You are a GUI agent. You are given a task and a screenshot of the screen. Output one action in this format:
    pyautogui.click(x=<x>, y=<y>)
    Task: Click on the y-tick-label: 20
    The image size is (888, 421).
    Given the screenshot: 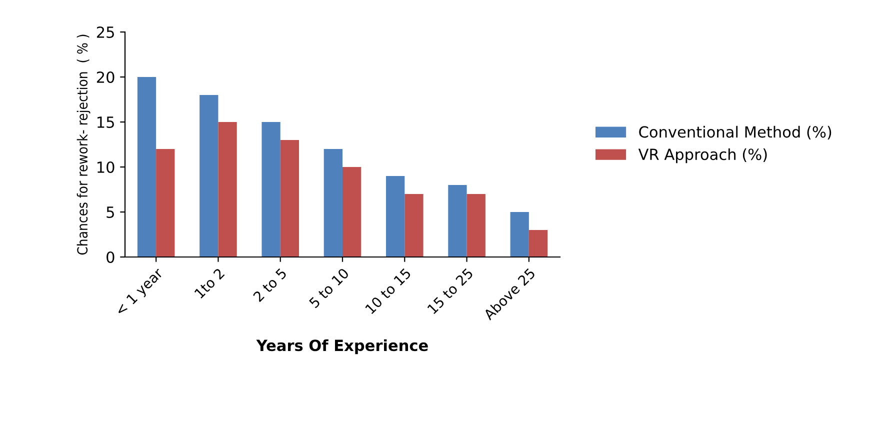 What is the action you would take?
    pyautogui.click(x=105, y=77)
    